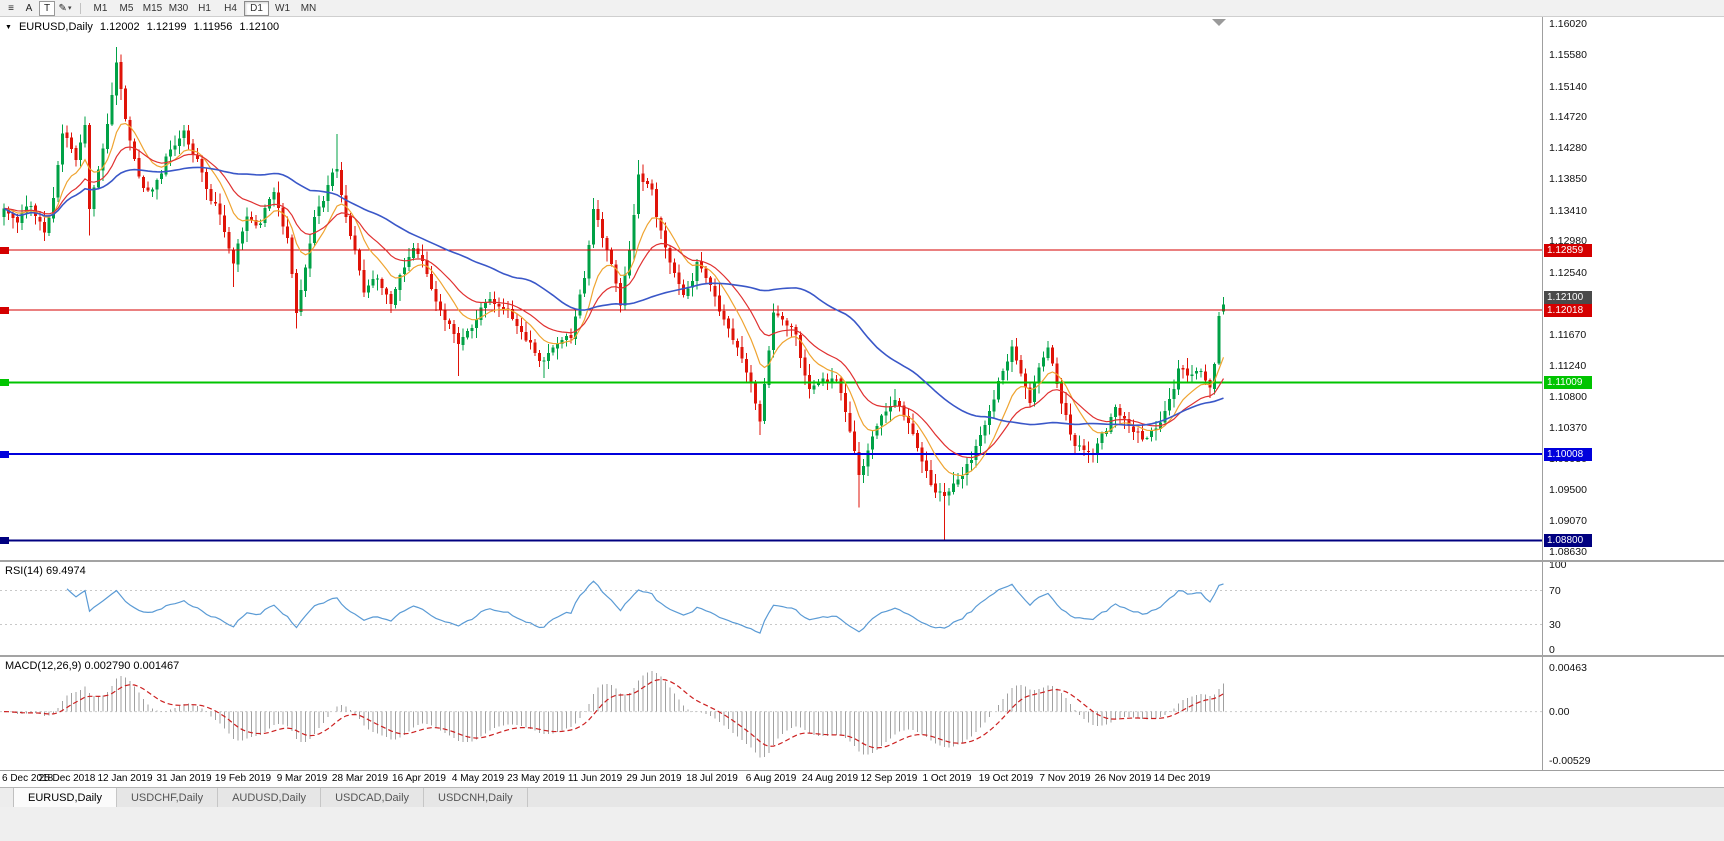 Image resolution: width=1724 pixels, height=841 pixels. What do you see at coordinates (1006, 778) in the screenshot?
I see `date-label: 19 Oct 2019` at bounding box center [1006, 778].